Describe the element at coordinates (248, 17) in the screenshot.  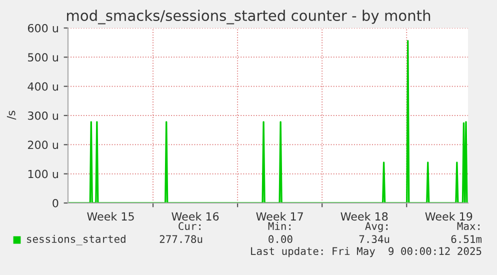
I see `chart-title: mod_smacks/sessions_started counter - by month` at that location.